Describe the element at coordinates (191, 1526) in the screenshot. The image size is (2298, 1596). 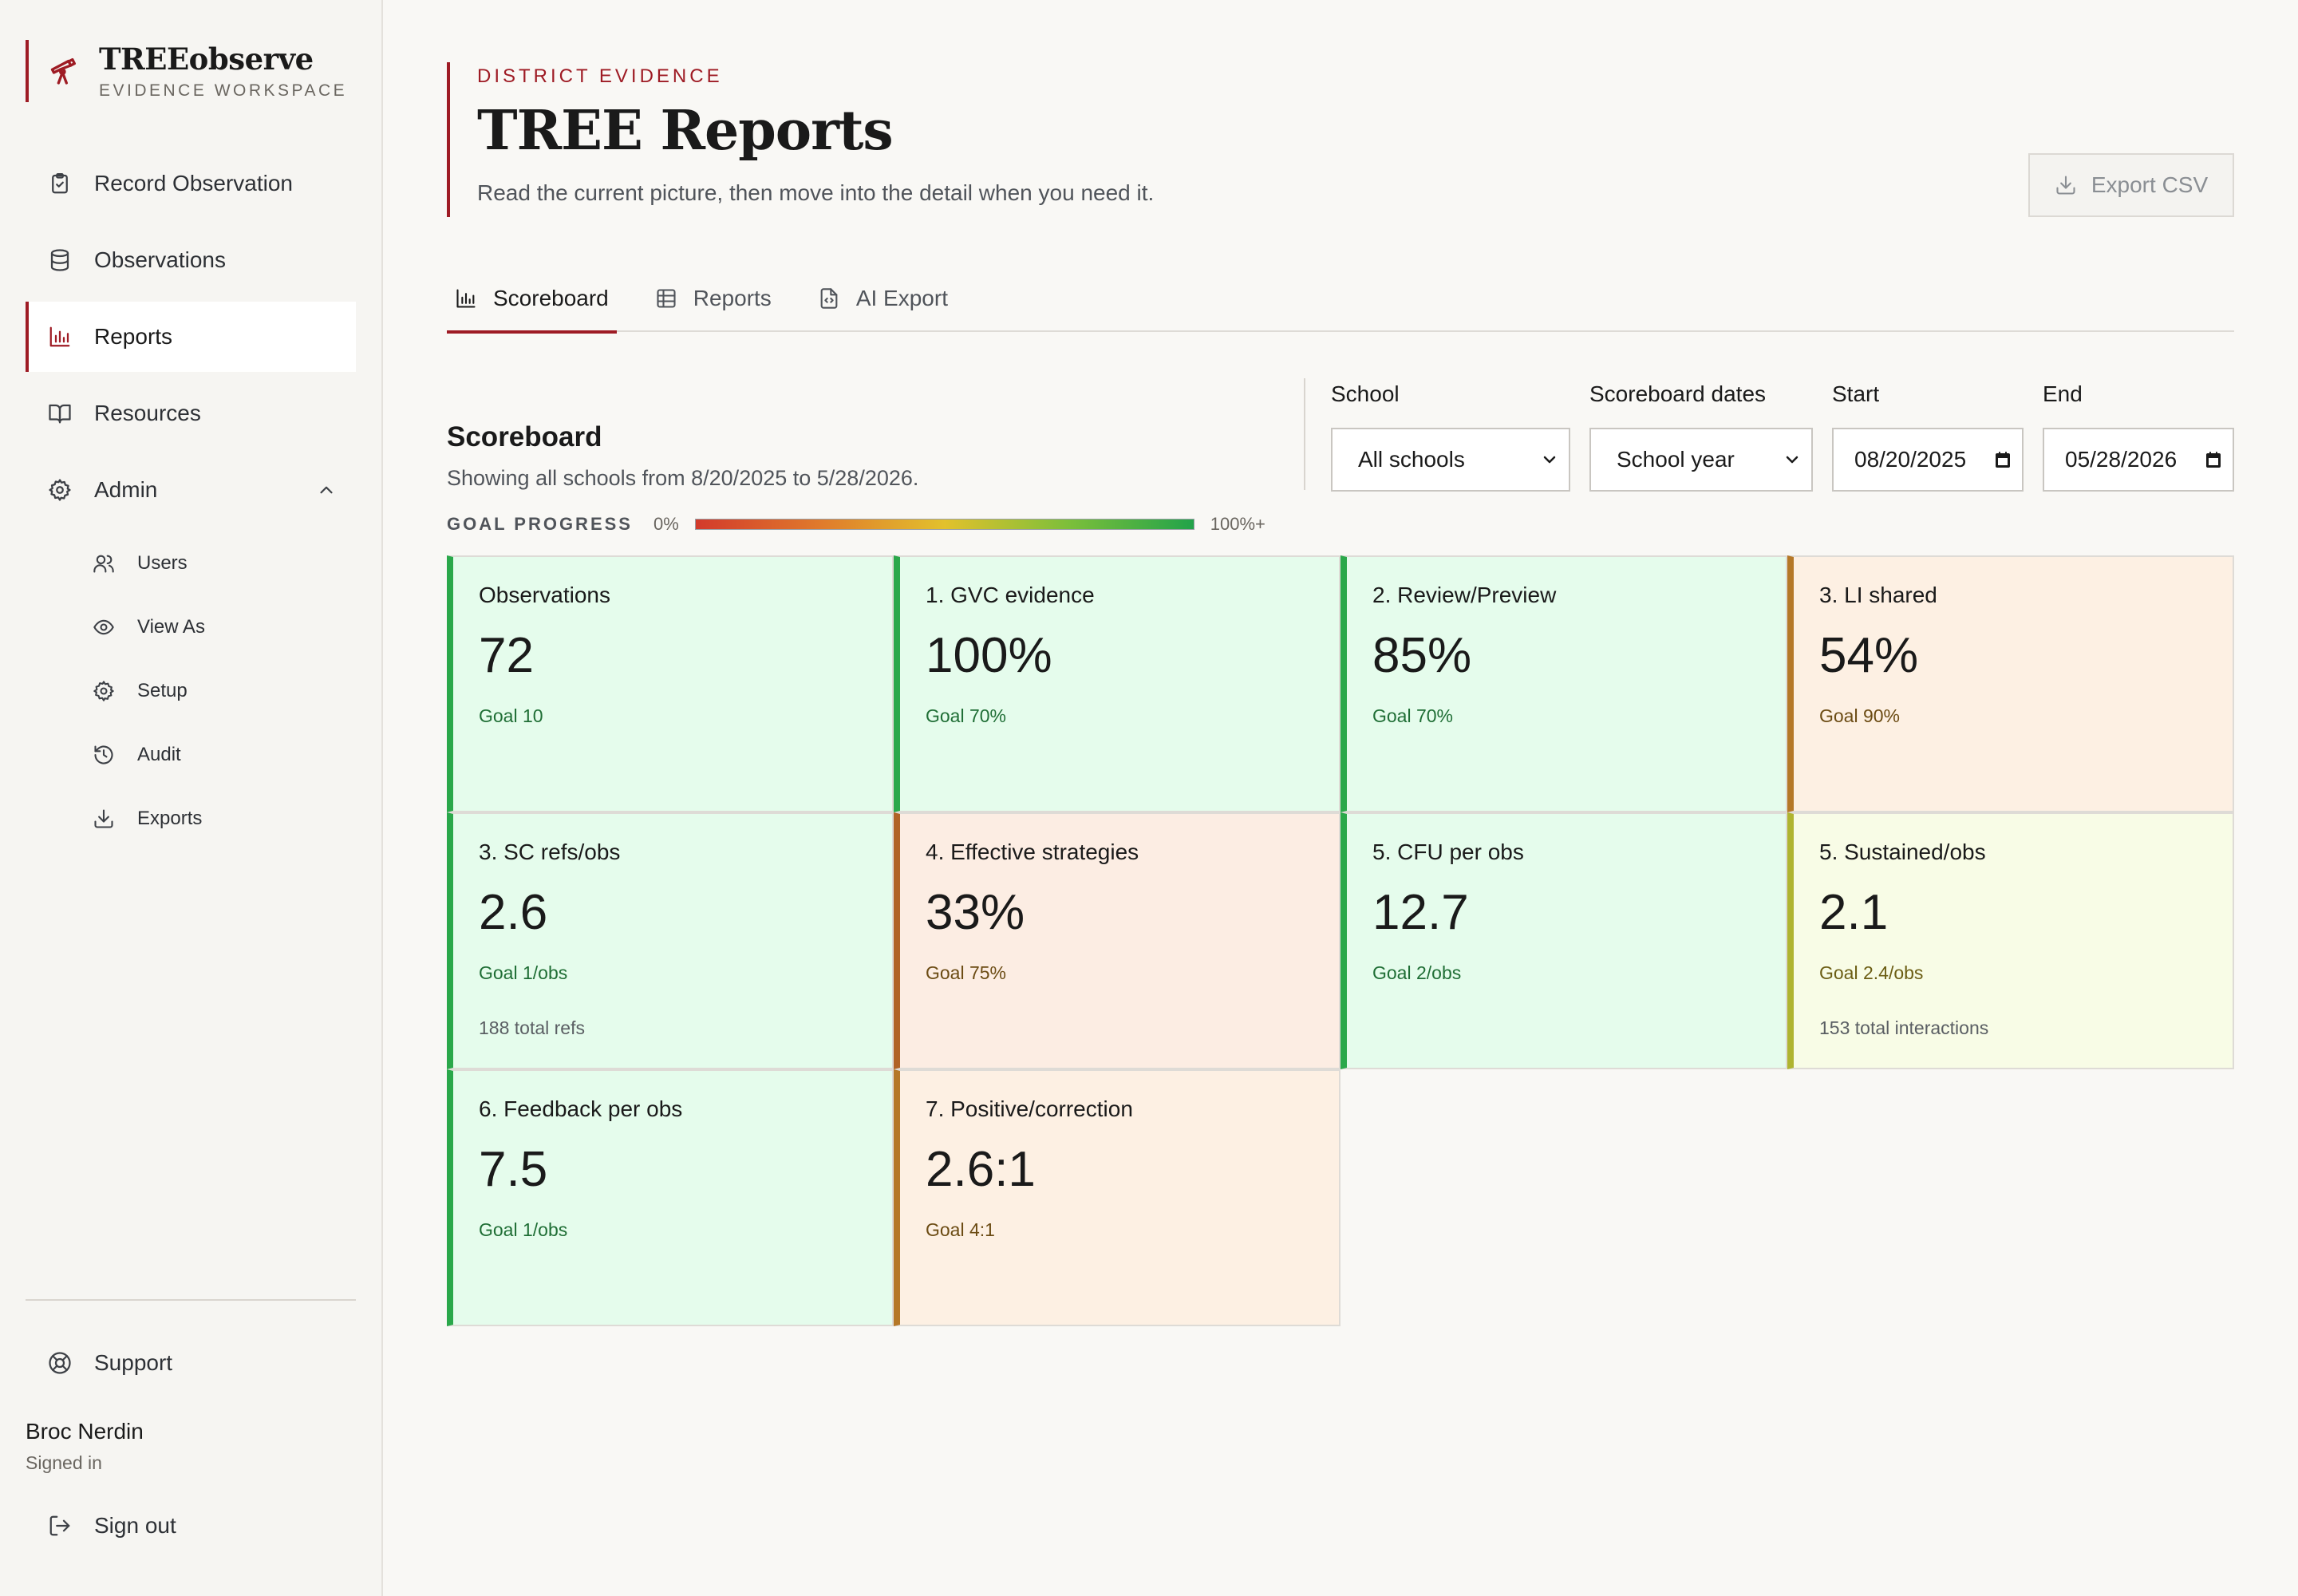
I see `sign-out-button: Sign out` at that location.